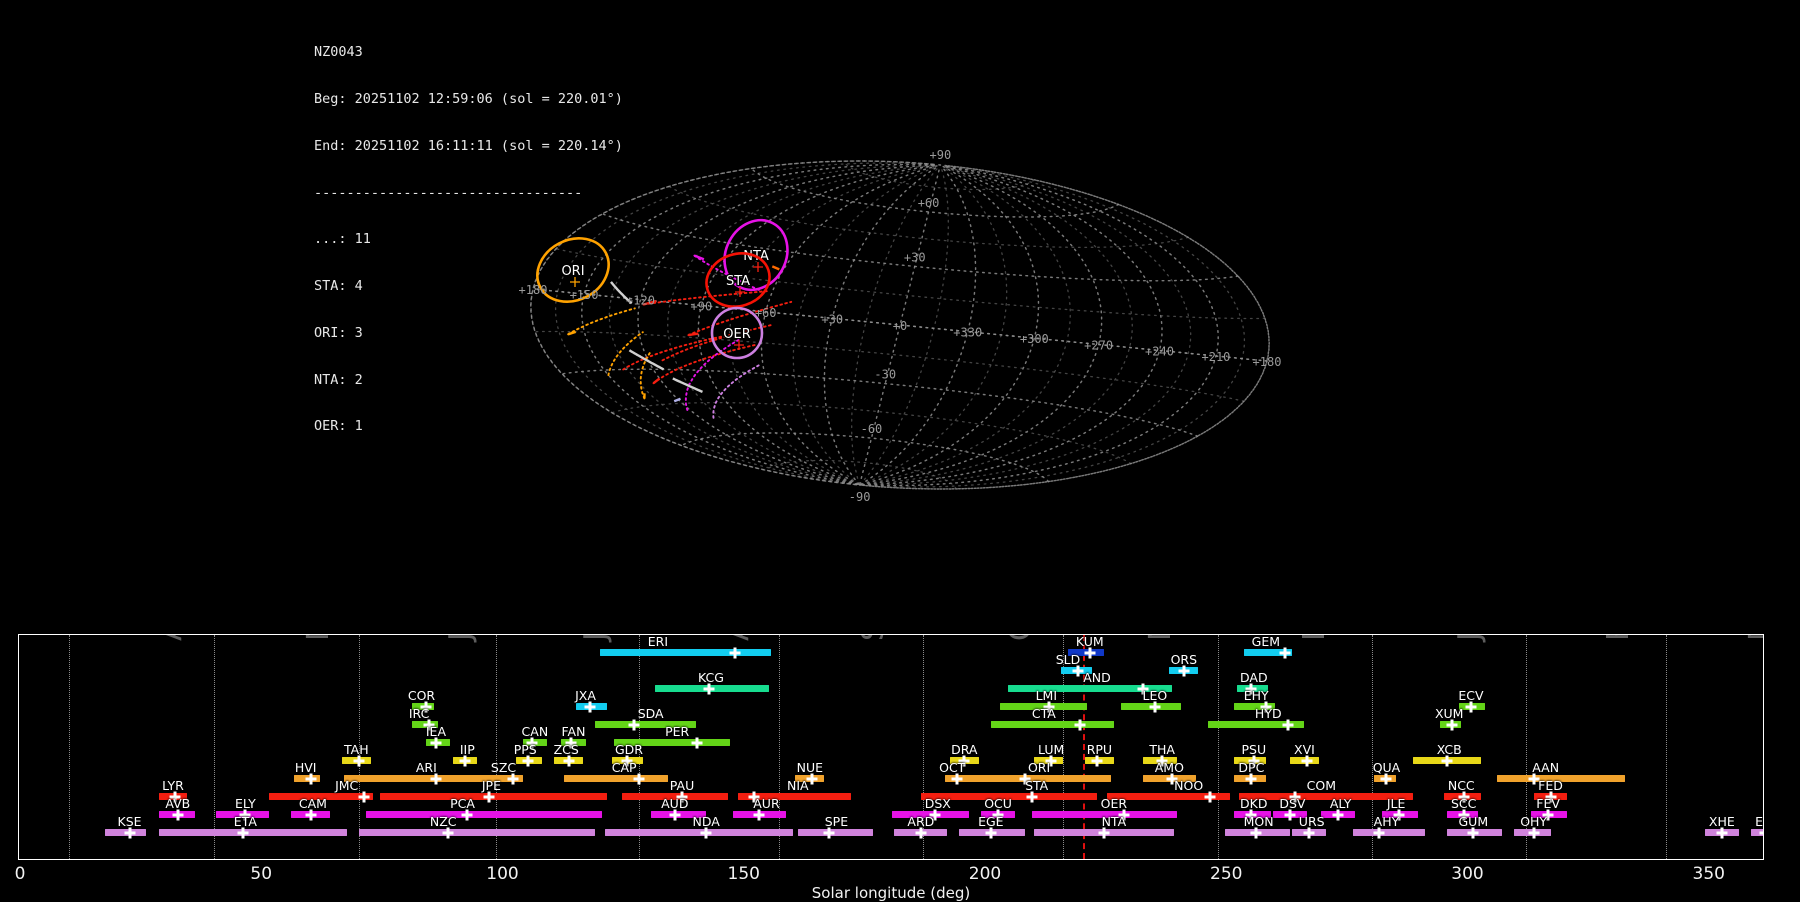 The height and width of the screenshot is (902, 1800). What do you see at coordinates (738, 637) in the screenshot?
I see `month-label-aug: AUG` at bounding box center [738, 637].